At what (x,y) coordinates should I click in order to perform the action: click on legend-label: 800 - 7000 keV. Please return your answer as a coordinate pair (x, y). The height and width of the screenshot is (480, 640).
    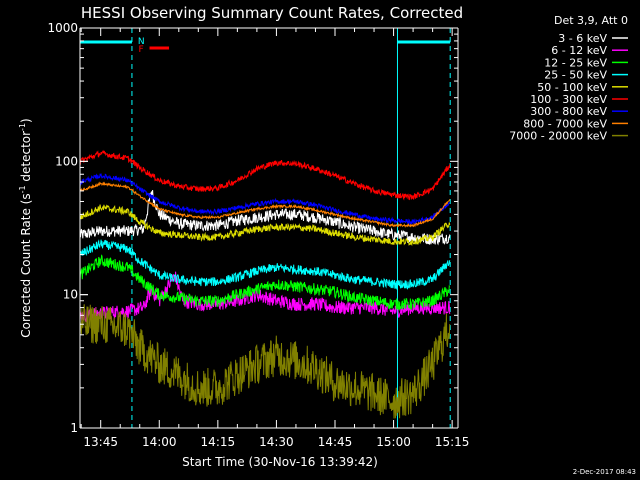
    Looking at the image, I should click on (565, 123).